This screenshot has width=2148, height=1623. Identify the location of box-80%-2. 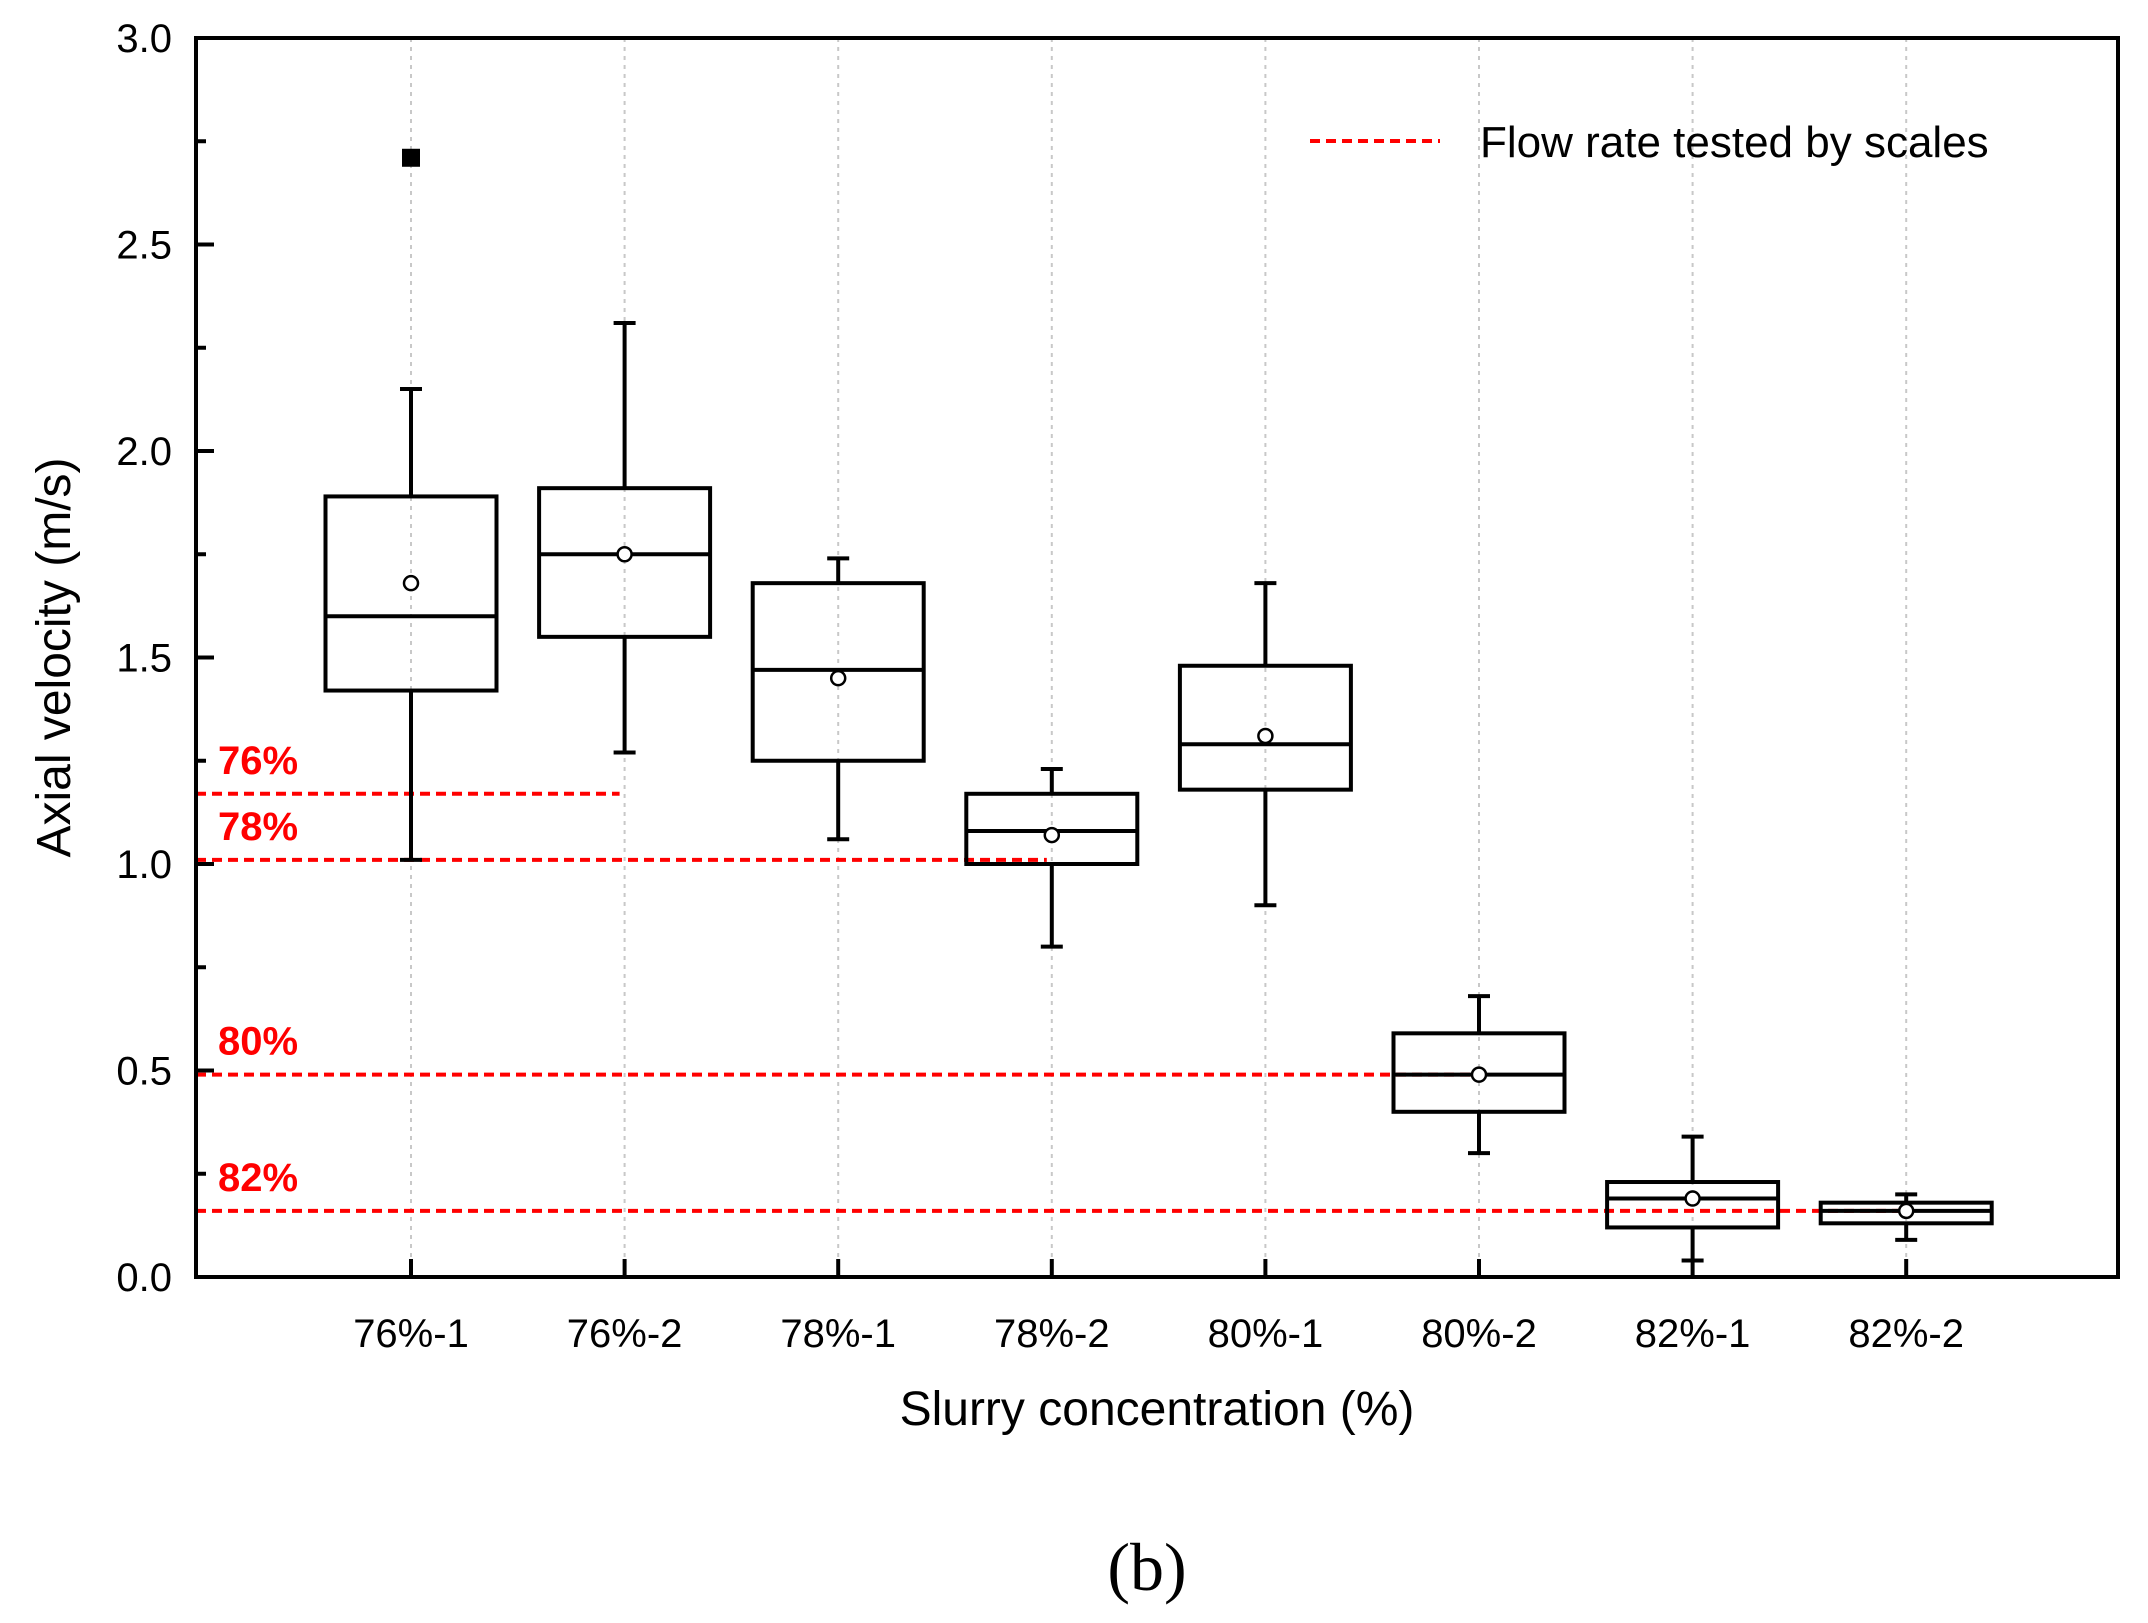
(1479, 1075).